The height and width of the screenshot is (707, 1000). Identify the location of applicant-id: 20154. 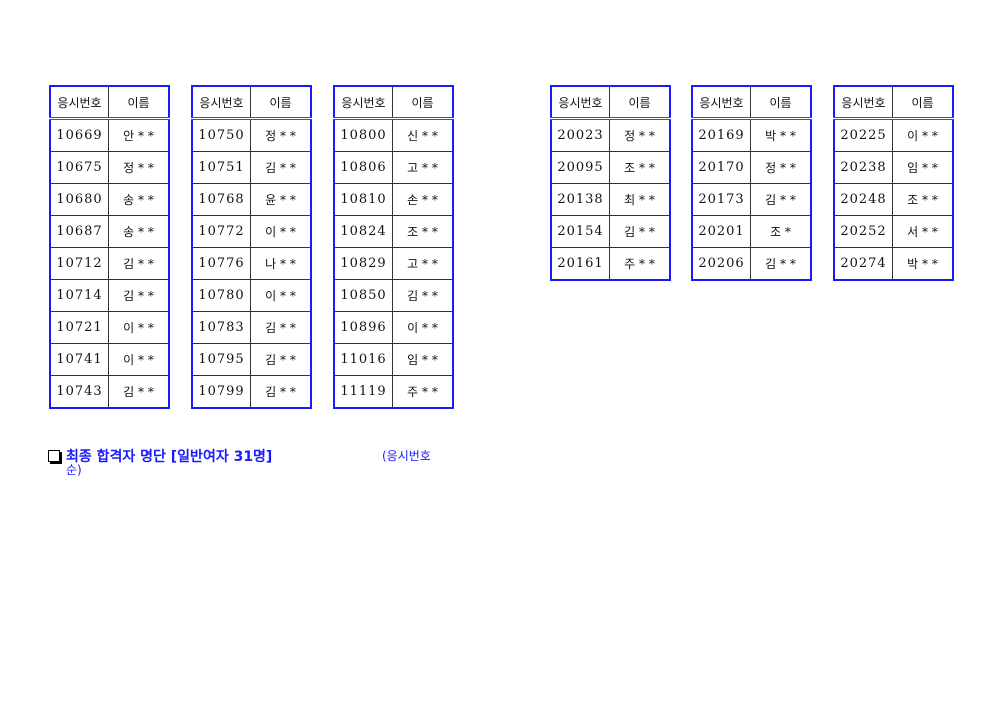
(580, 231).